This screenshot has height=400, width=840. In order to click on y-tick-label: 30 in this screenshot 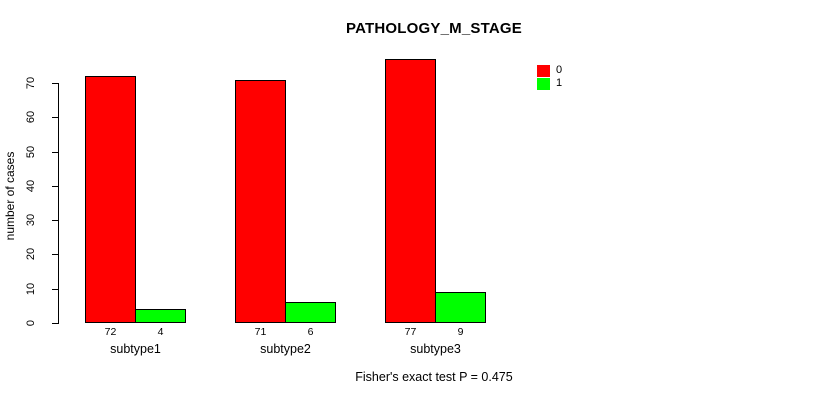, I will do `click(31, 220)`.